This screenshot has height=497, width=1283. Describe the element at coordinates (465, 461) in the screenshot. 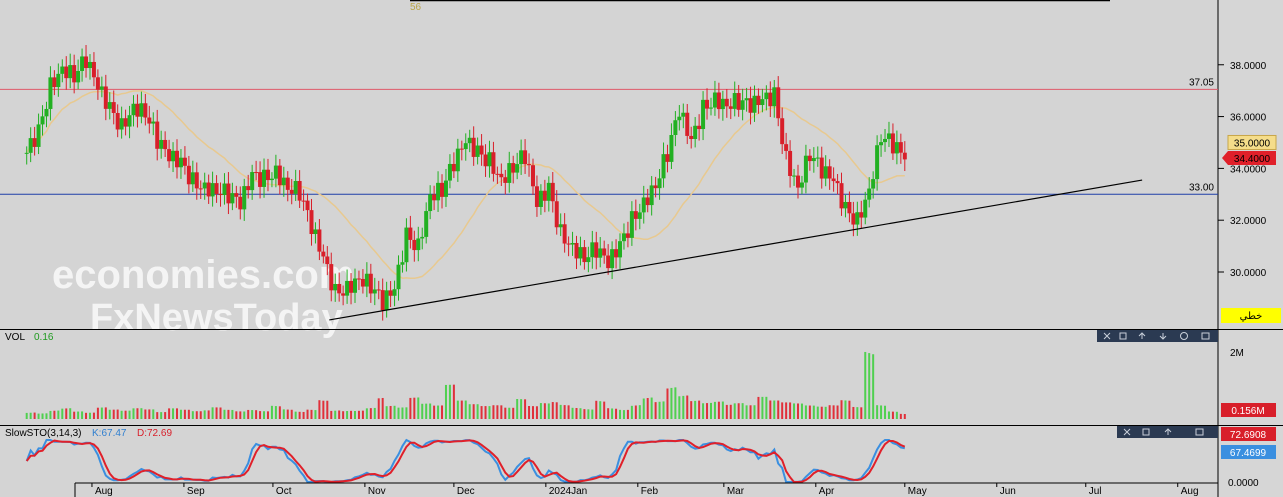

I see `stoch-d-line` at that location.